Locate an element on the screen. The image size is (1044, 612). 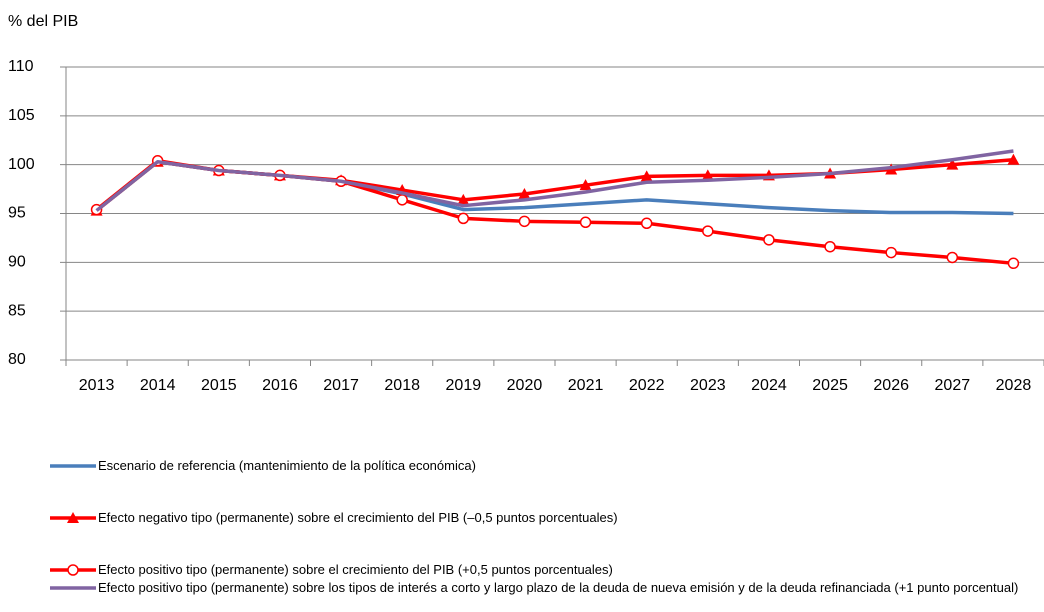
x-tick-label: 2019 is located at coordinates (464, 385).